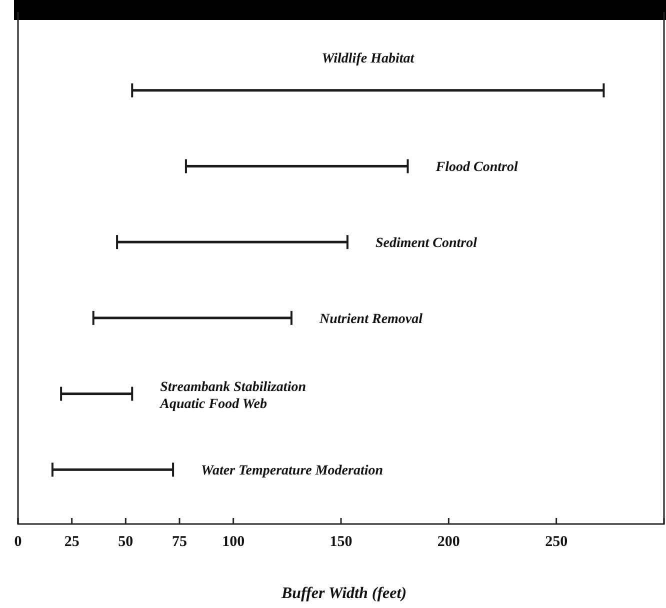 The width and height of the screenshot is (666, 608). Describe the element at coordinates (126, 542) in the screenshot. I see `x-tick-label: 50` at that location.